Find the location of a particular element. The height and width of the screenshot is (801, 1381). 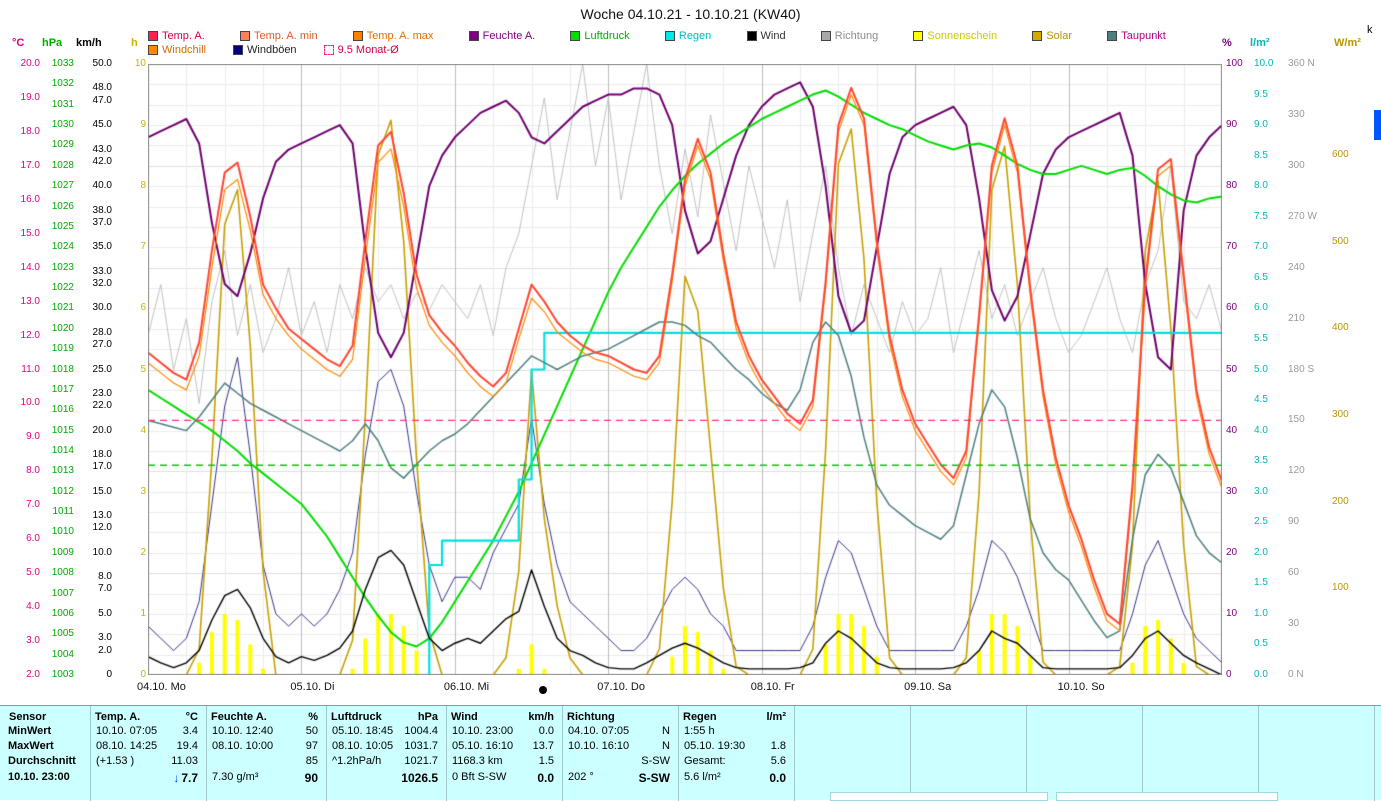

table-cell-info: 04.10. 07:05 is located at coordinates (599, 731).